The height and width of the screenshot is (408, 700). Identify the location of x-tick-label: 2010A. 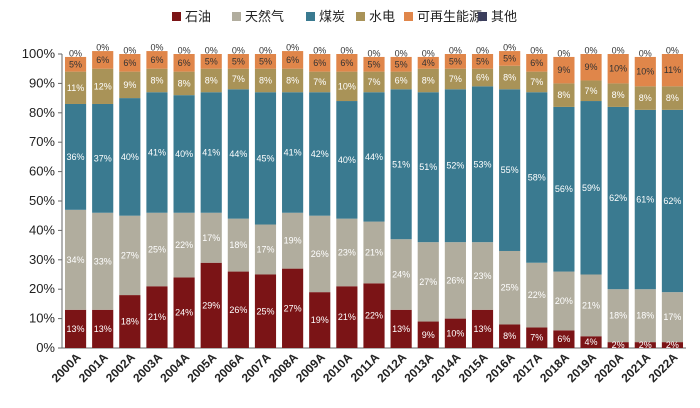
(337, 367).